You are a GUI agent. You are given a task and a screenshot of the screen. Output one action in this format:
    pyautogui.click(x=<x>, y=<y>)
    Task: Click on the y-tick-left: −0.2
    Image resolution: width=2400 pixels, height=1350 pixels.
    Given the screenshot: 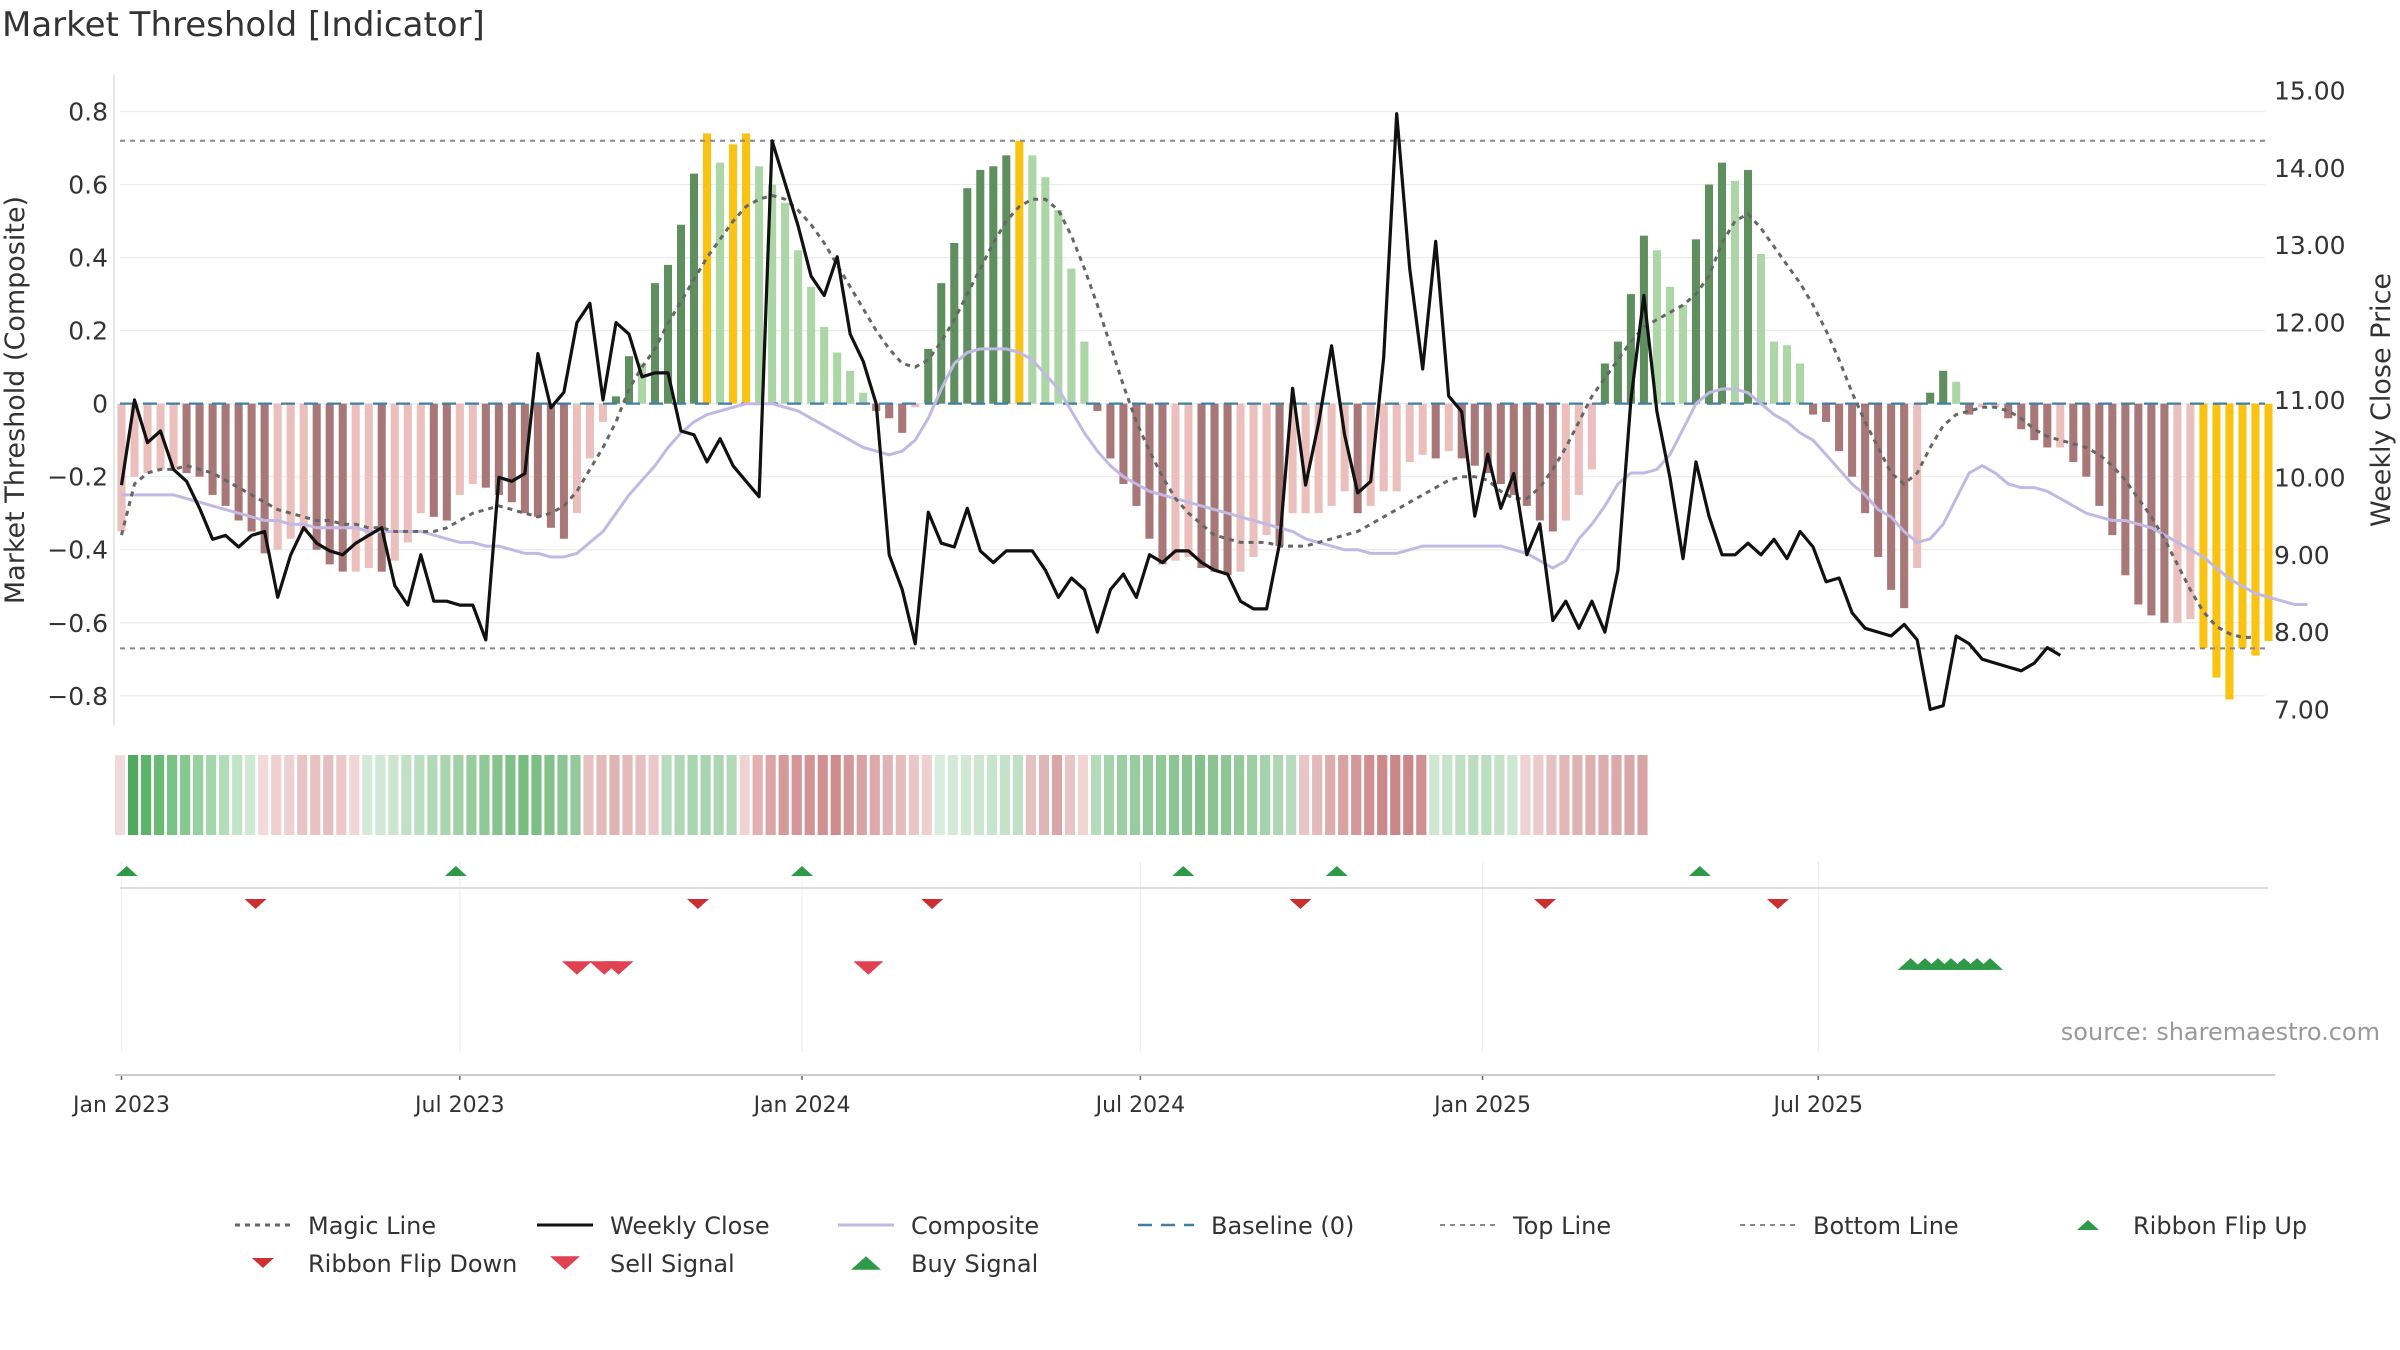 What is the action you would take?
    pyautogui.click(x=77, y=477)
    